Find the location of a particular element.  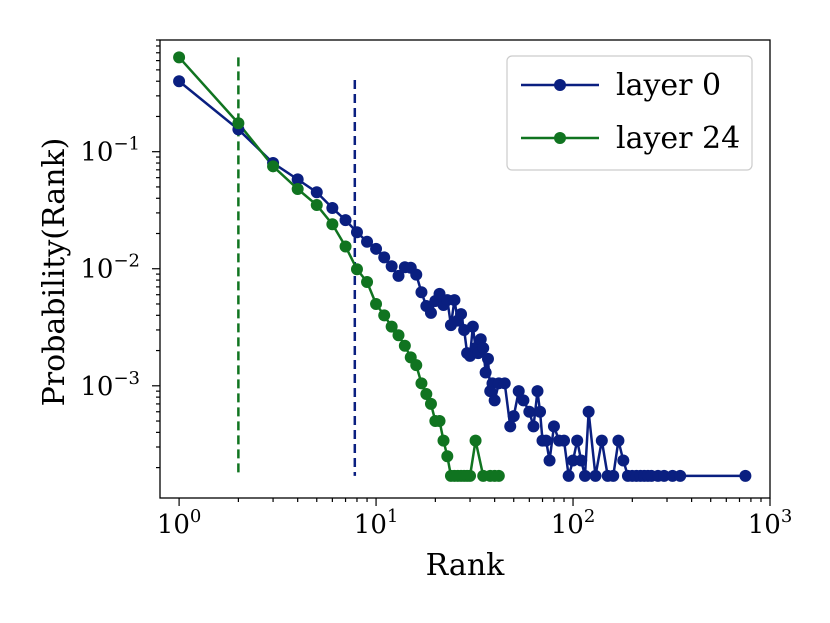

y-tick-label: 10⁻² is located at coordinates (110, 268).